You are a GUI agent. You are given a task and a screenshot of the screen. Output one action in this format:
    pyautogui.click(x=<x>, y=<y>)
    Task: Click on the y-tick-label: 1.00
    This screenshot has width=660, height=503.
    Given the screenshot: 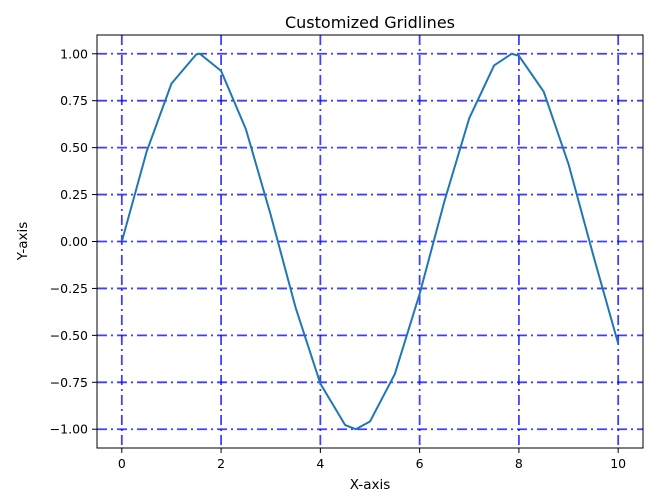 What is the action you would take?
    pyautogui.click(x=74, y=53)
    